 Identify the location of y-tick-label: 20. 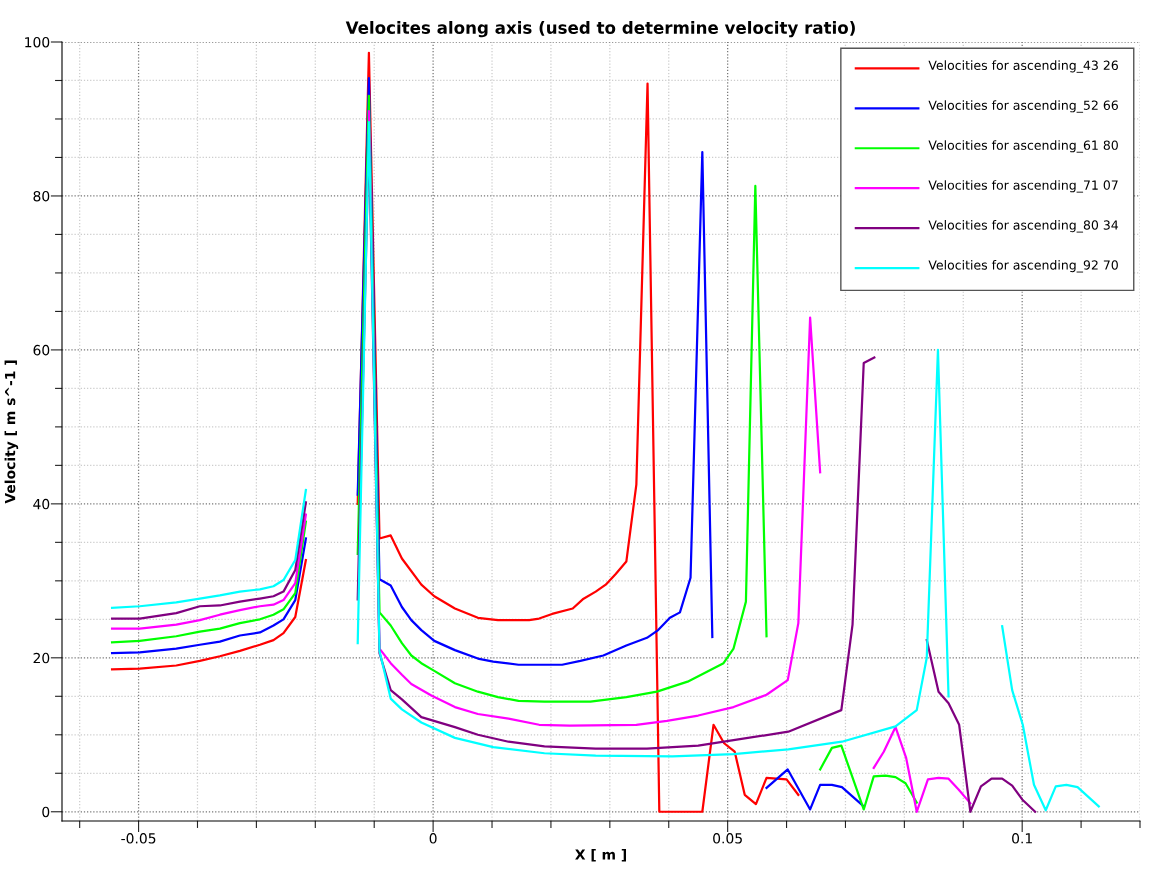
(41, 658).